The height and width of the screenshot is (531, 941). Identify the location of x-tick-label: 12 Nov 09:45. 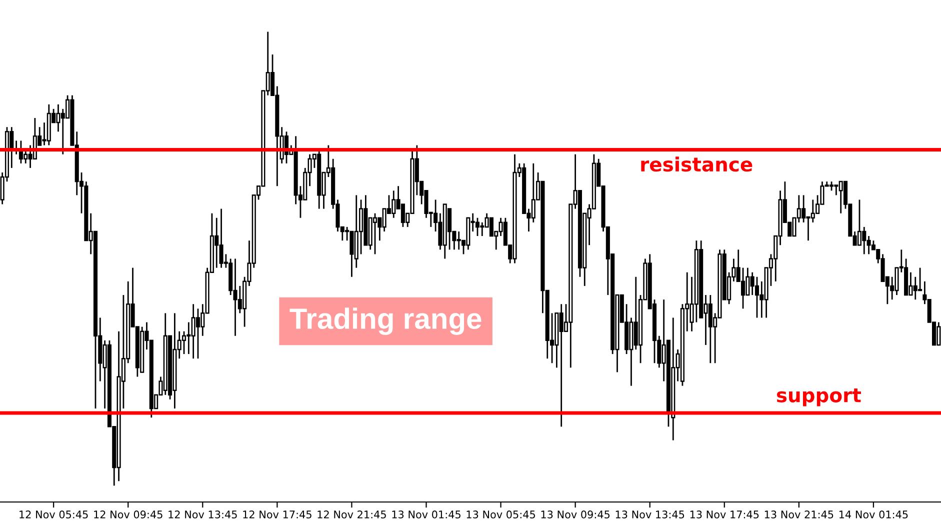
(128, 514).